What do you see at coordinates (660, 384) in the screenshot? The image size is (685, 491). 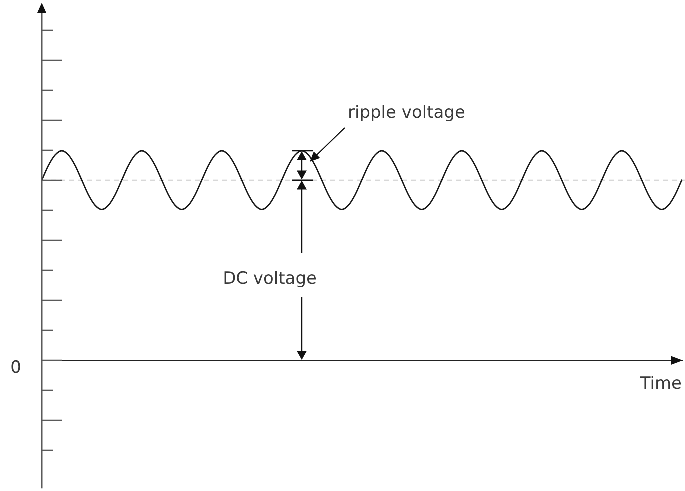 I see `x-axis-title: Time` at bounding box center [660, 384].